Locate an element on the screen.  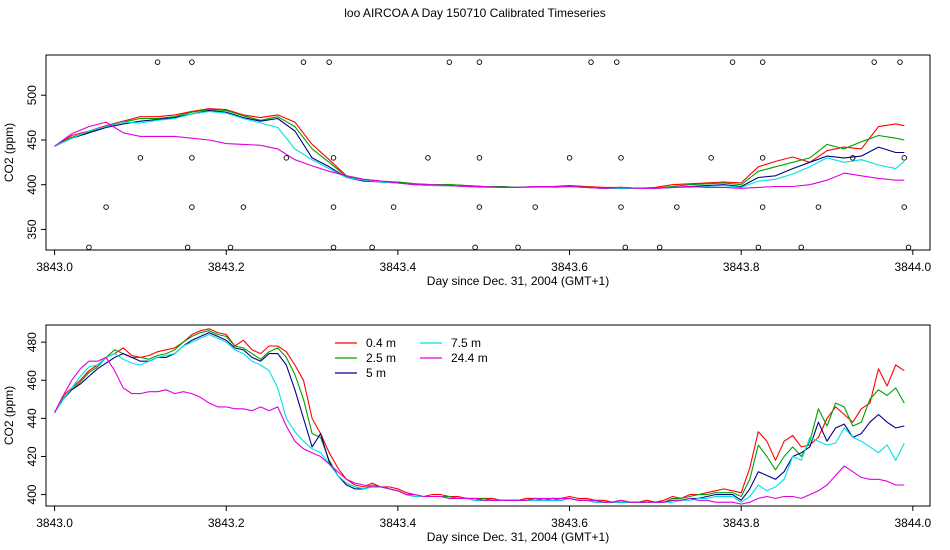
y-tick-label: 450 is located at coordinates (32, 140).